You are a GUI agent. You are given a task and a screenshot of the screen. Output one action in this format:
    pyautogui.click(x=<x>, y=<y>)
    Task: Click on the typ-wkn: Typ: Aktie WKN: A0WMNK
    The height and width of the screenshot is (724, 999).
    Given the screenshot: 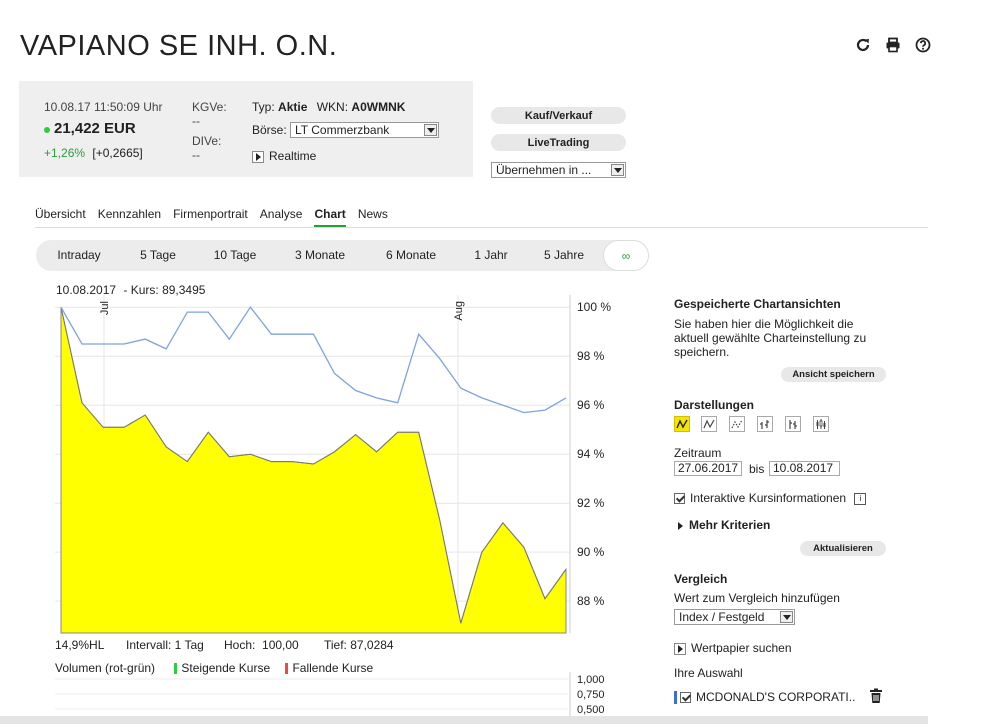 What is the action you would take?
    pyautogui.click(x=328, y=107)
    